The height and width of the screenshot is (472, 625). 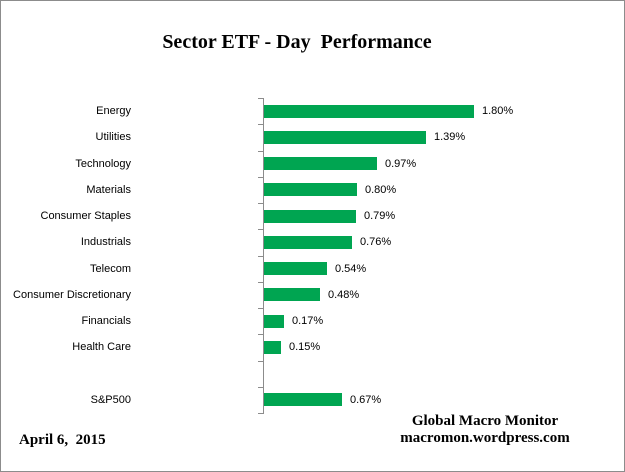 I want to click on value-label-s-p500: 0.67%, so click(x=366, y=399).